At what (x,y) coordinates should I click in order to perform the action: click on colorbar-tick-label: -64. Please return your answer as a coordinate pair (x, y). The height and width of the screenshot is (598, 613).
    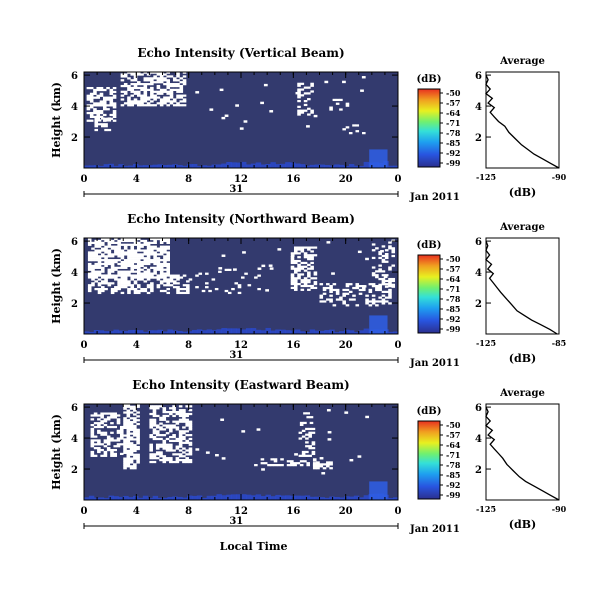
    Looking at the image, I should click on (453, 445).